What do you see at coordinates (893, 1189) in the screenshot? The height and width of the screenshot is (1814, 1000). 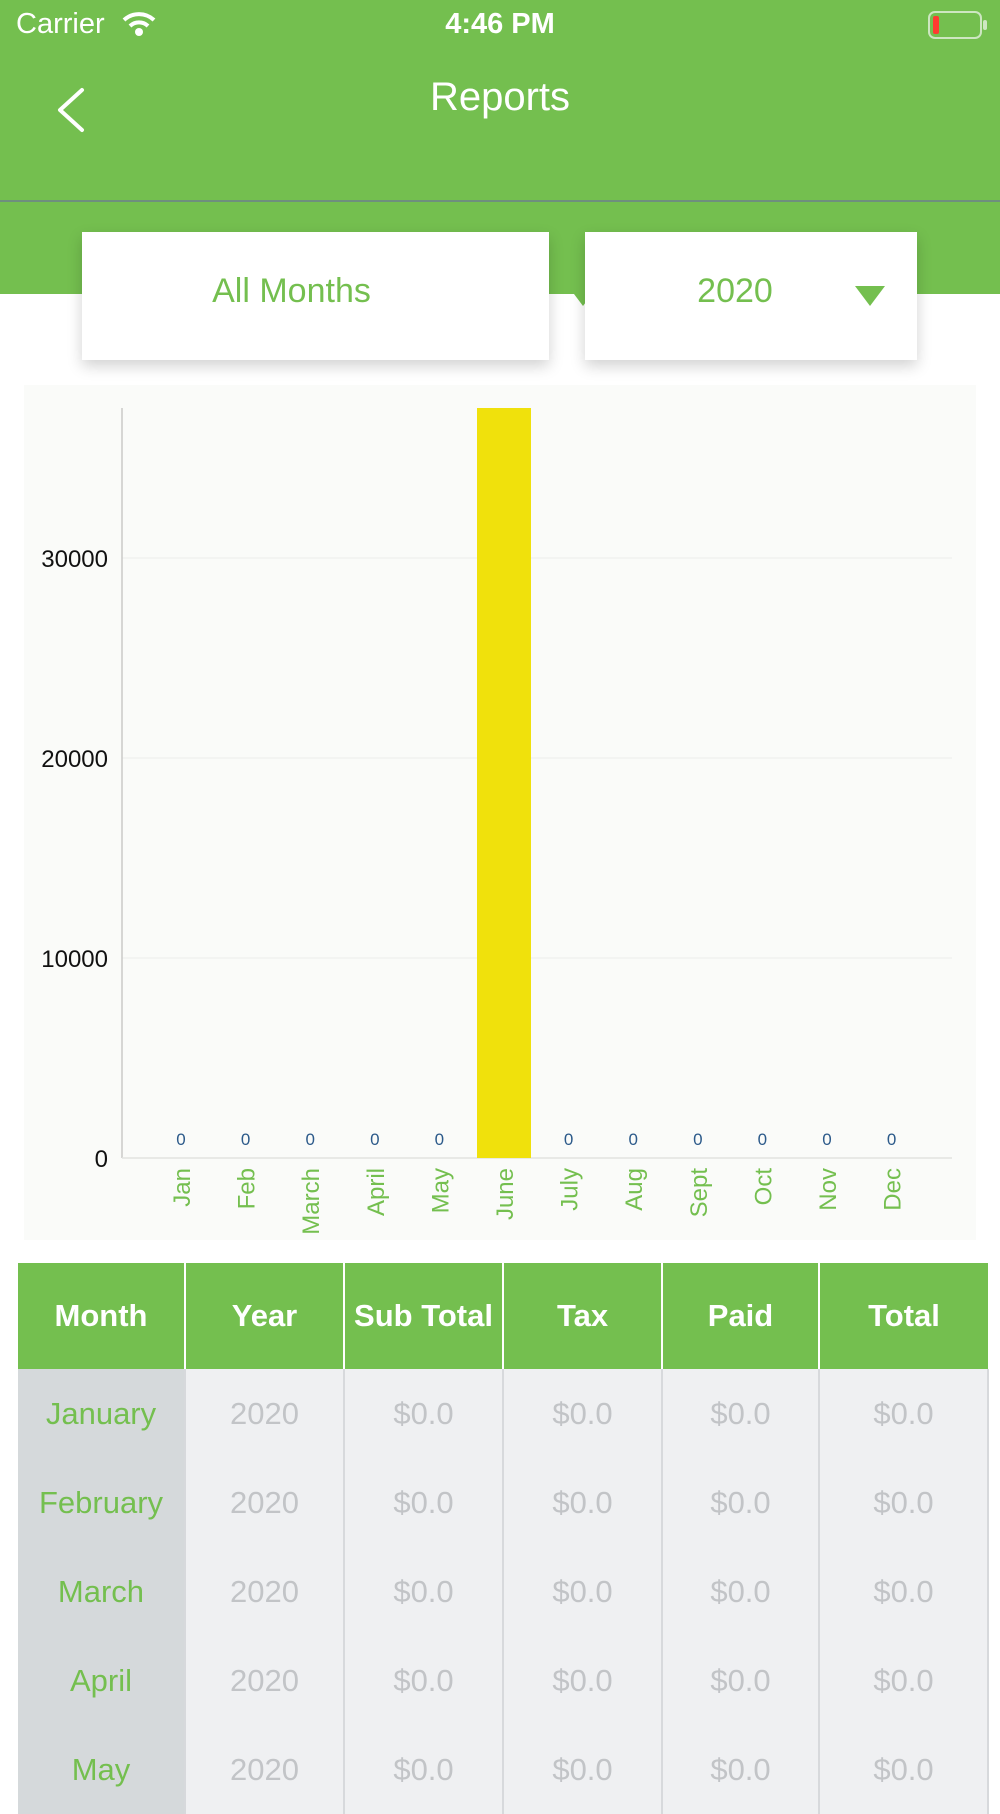 I see `x-tick-label: Dec` at bounding box center [893, 1189].